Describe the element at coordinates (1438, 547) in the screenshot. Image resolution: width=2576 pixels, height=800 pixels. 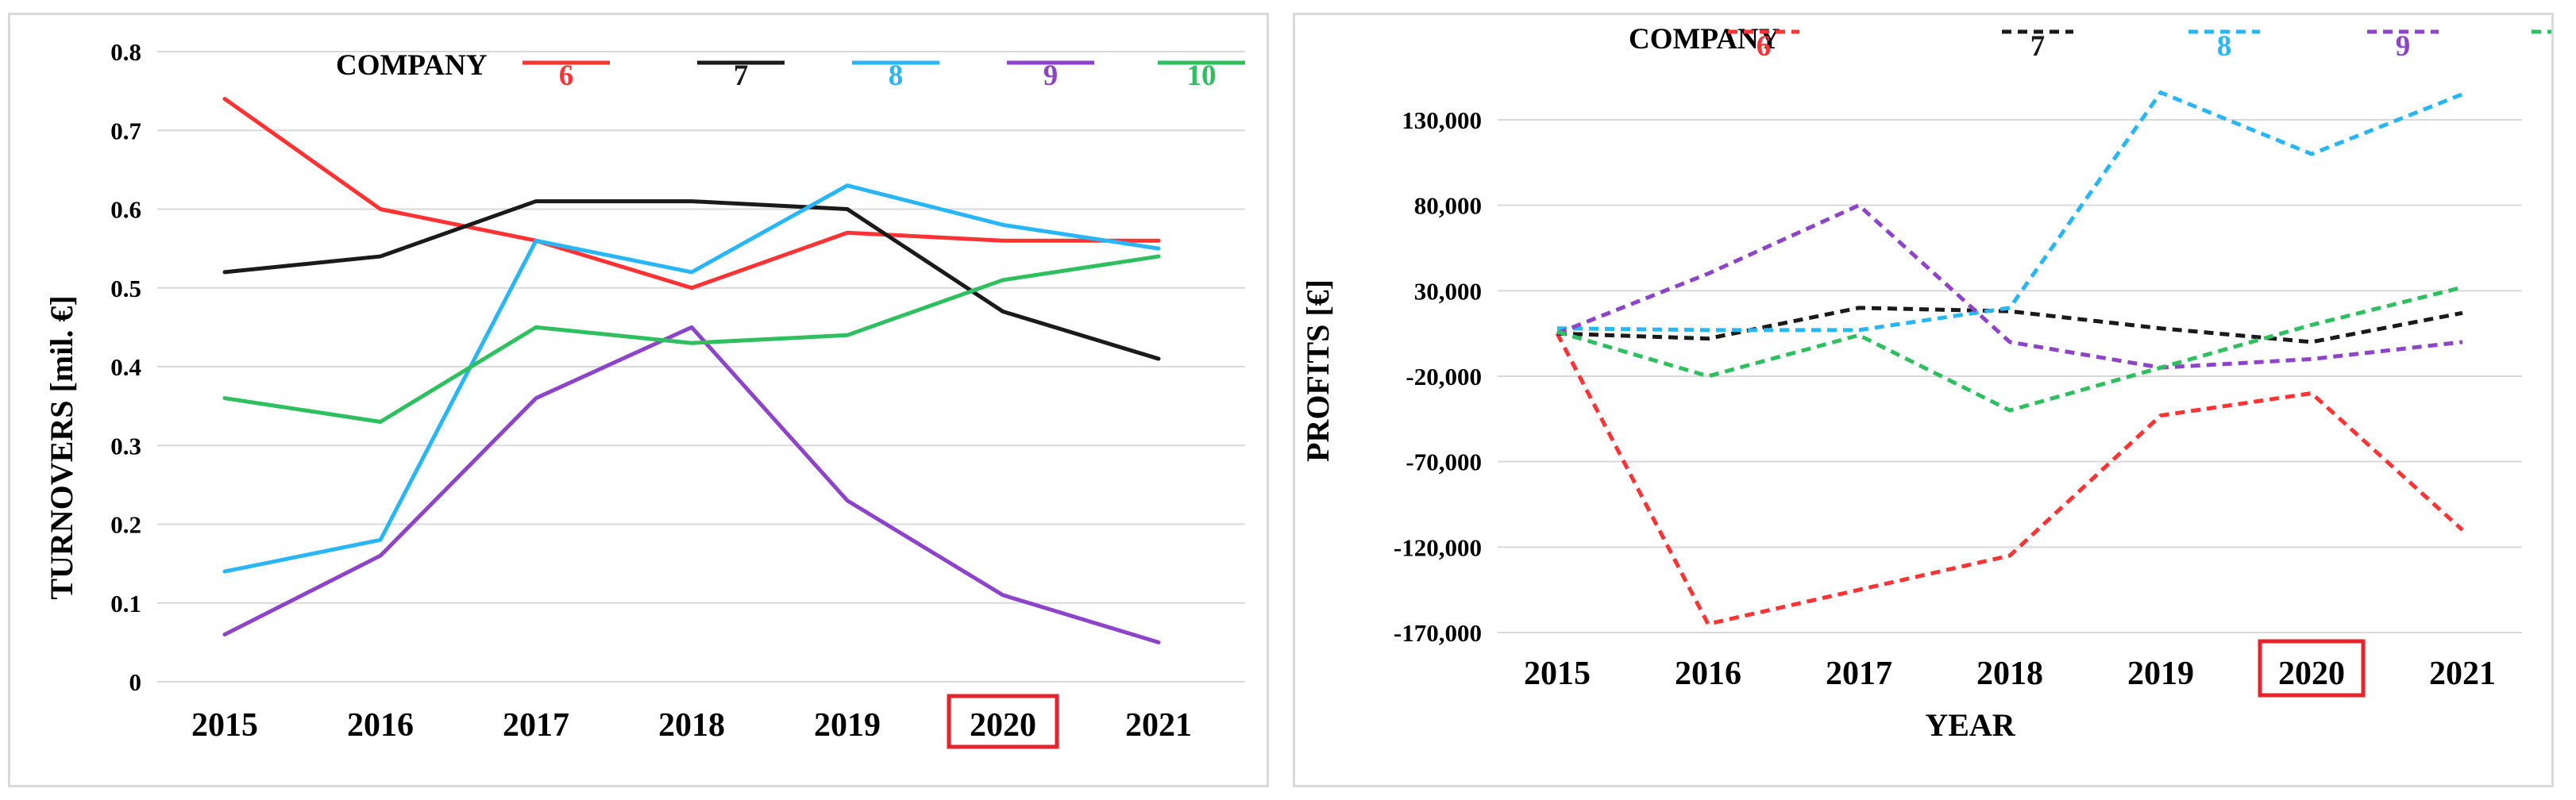
I see `y-tick-label: -120,000` at that location.